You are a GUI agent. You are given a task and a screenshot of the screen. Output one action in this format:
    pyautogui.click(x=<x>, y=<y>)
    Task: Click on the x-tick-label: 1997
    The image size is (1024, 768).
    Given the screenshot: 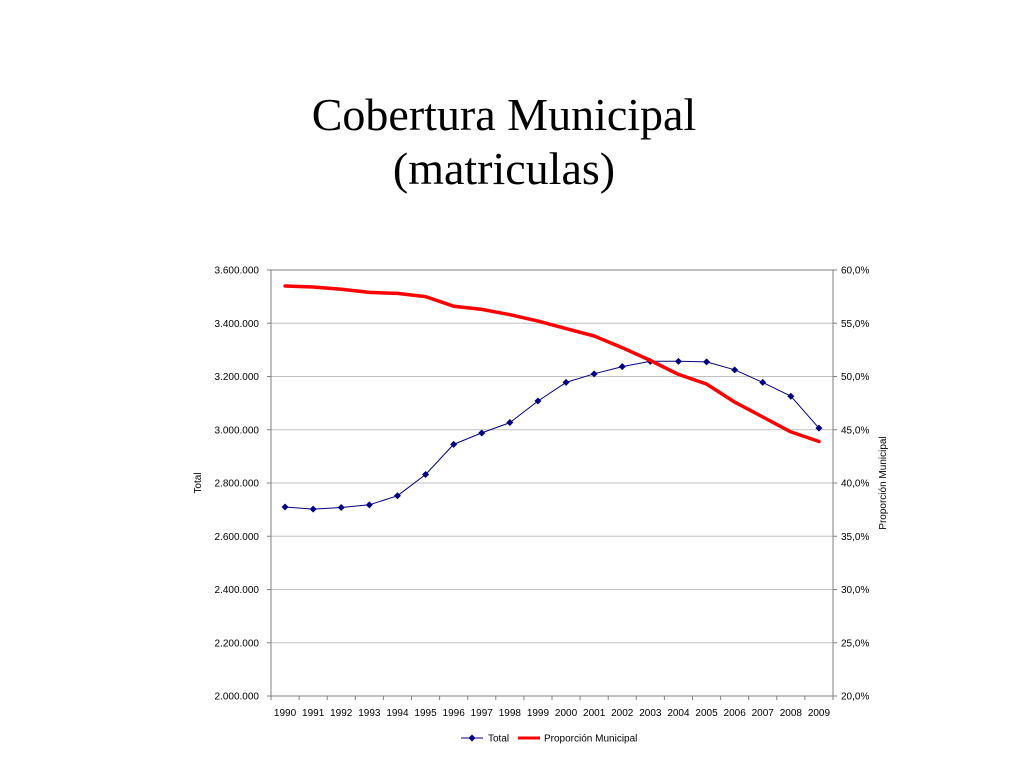 What is the action you would take?
    pyautogui.click(x=482, y=713)
    